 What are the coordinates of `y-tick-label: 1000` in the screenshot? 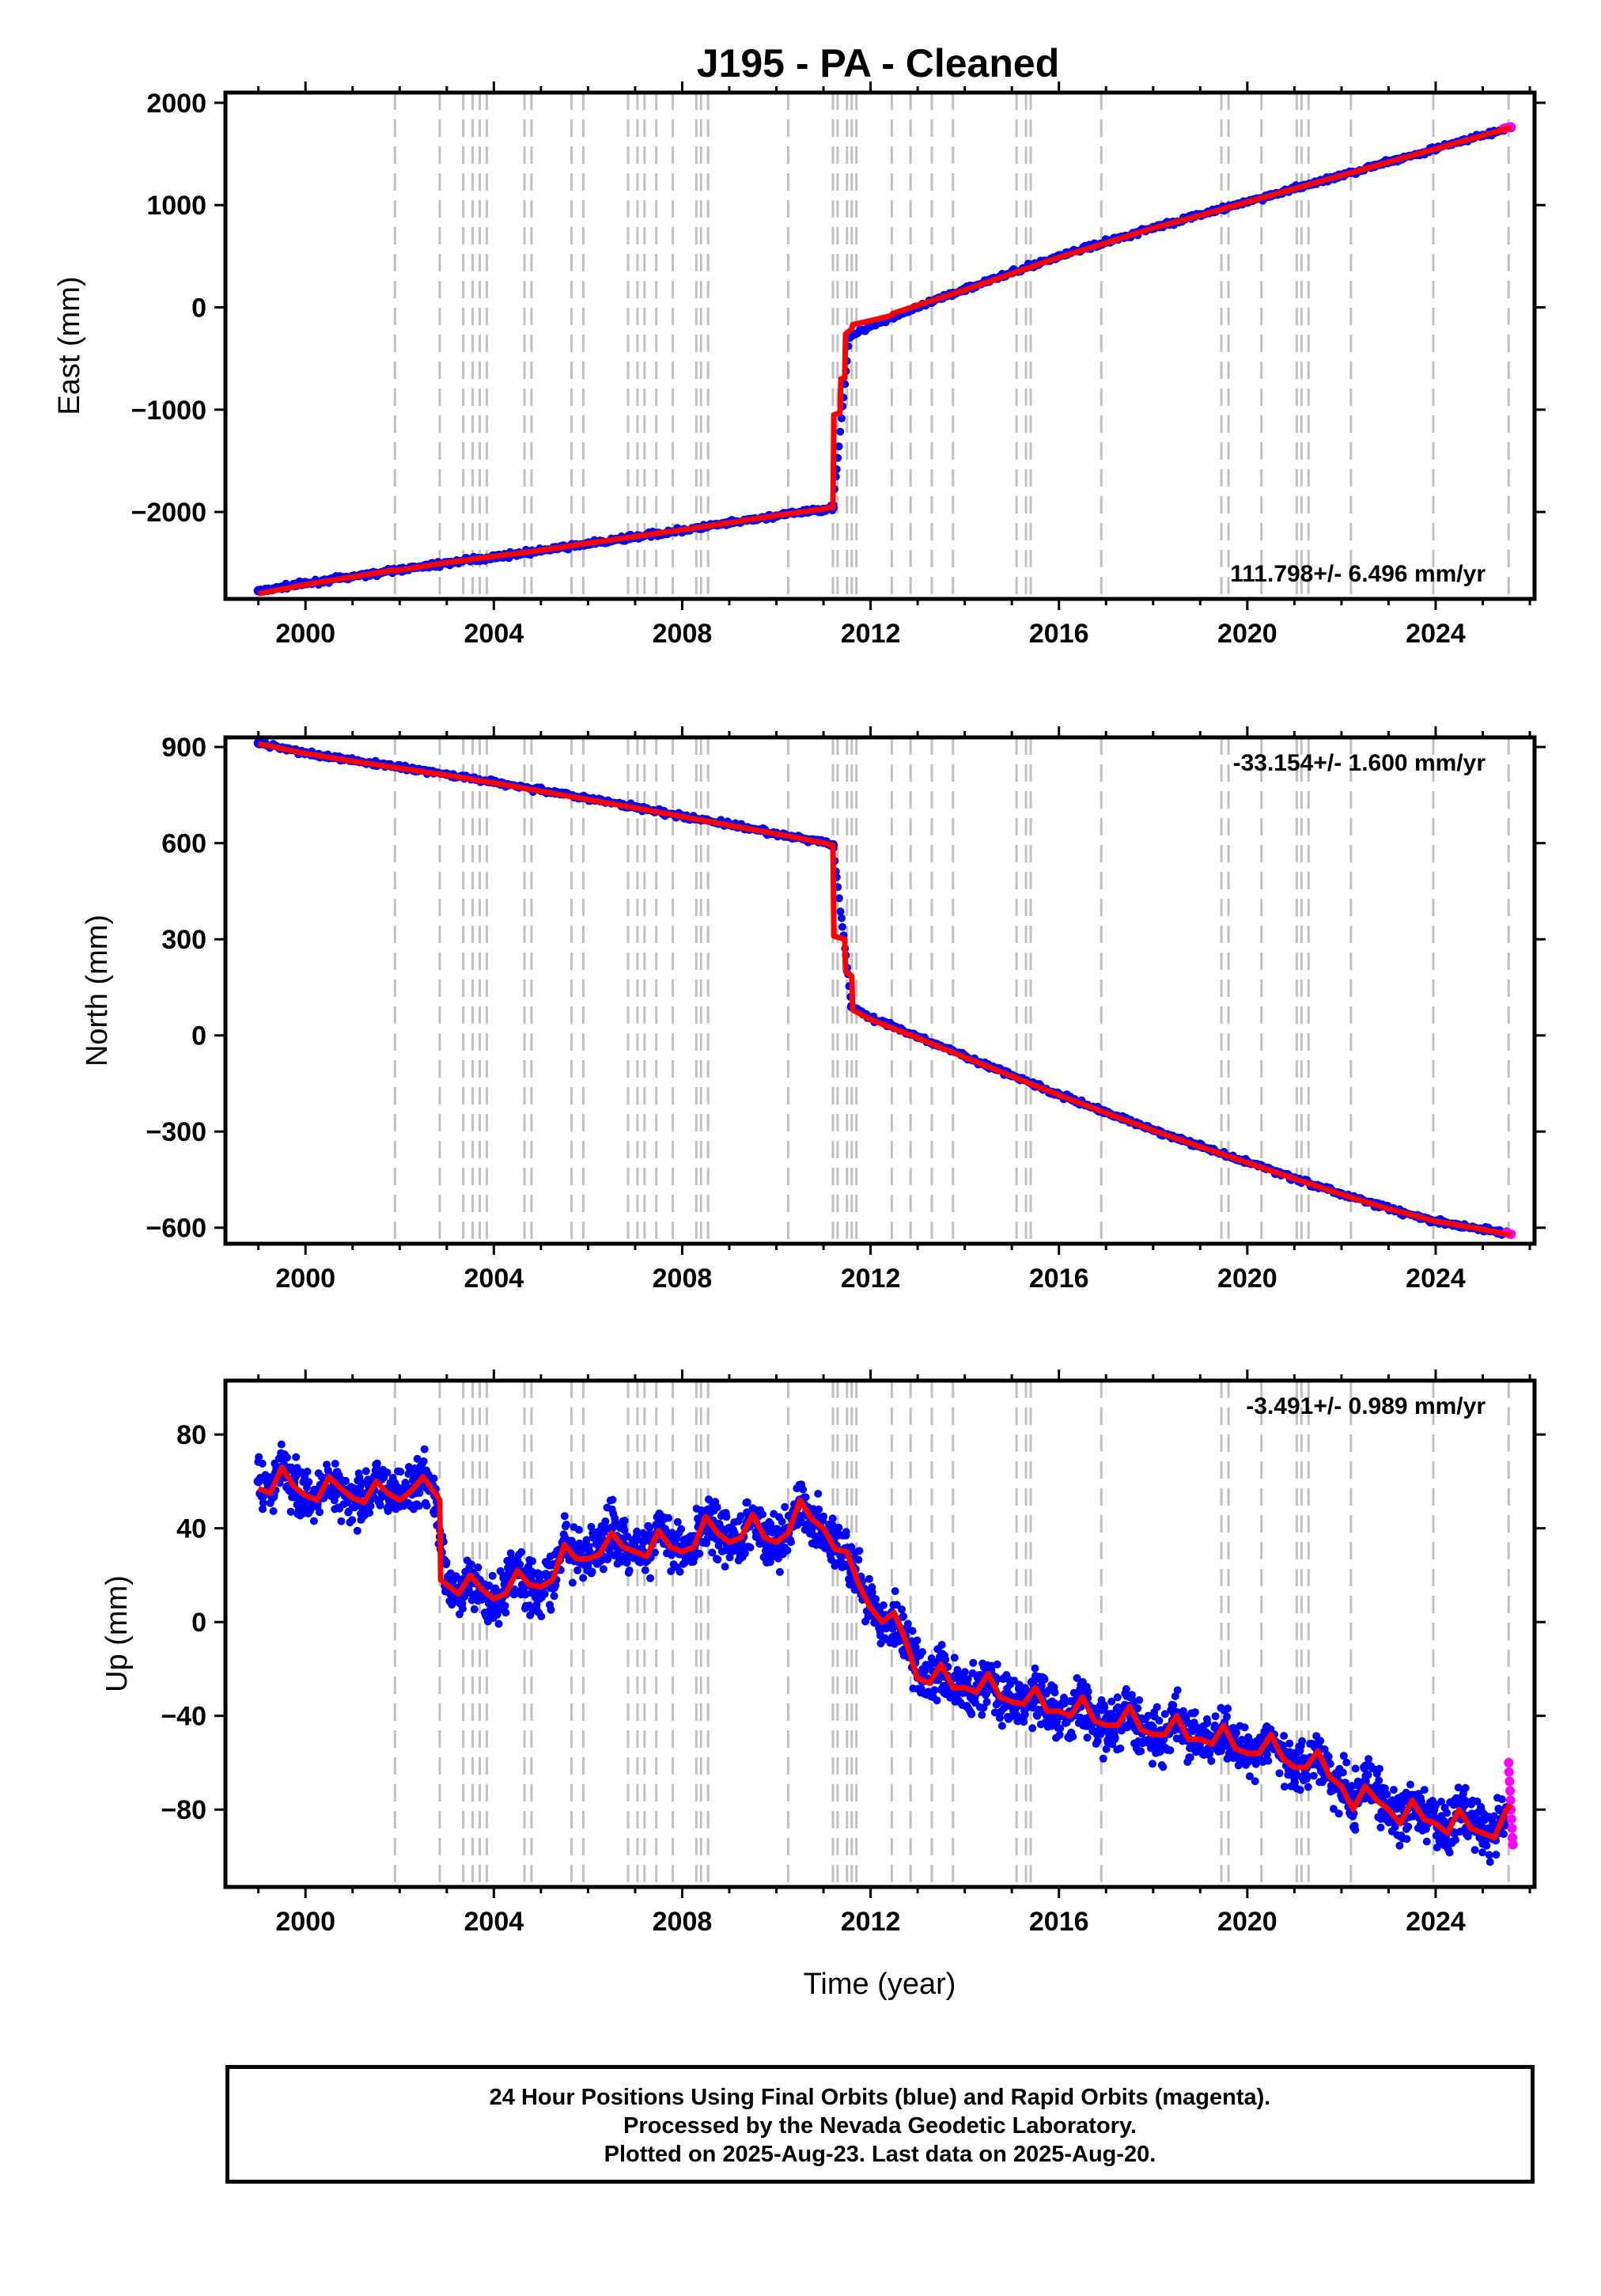 It's located at (176, 206).